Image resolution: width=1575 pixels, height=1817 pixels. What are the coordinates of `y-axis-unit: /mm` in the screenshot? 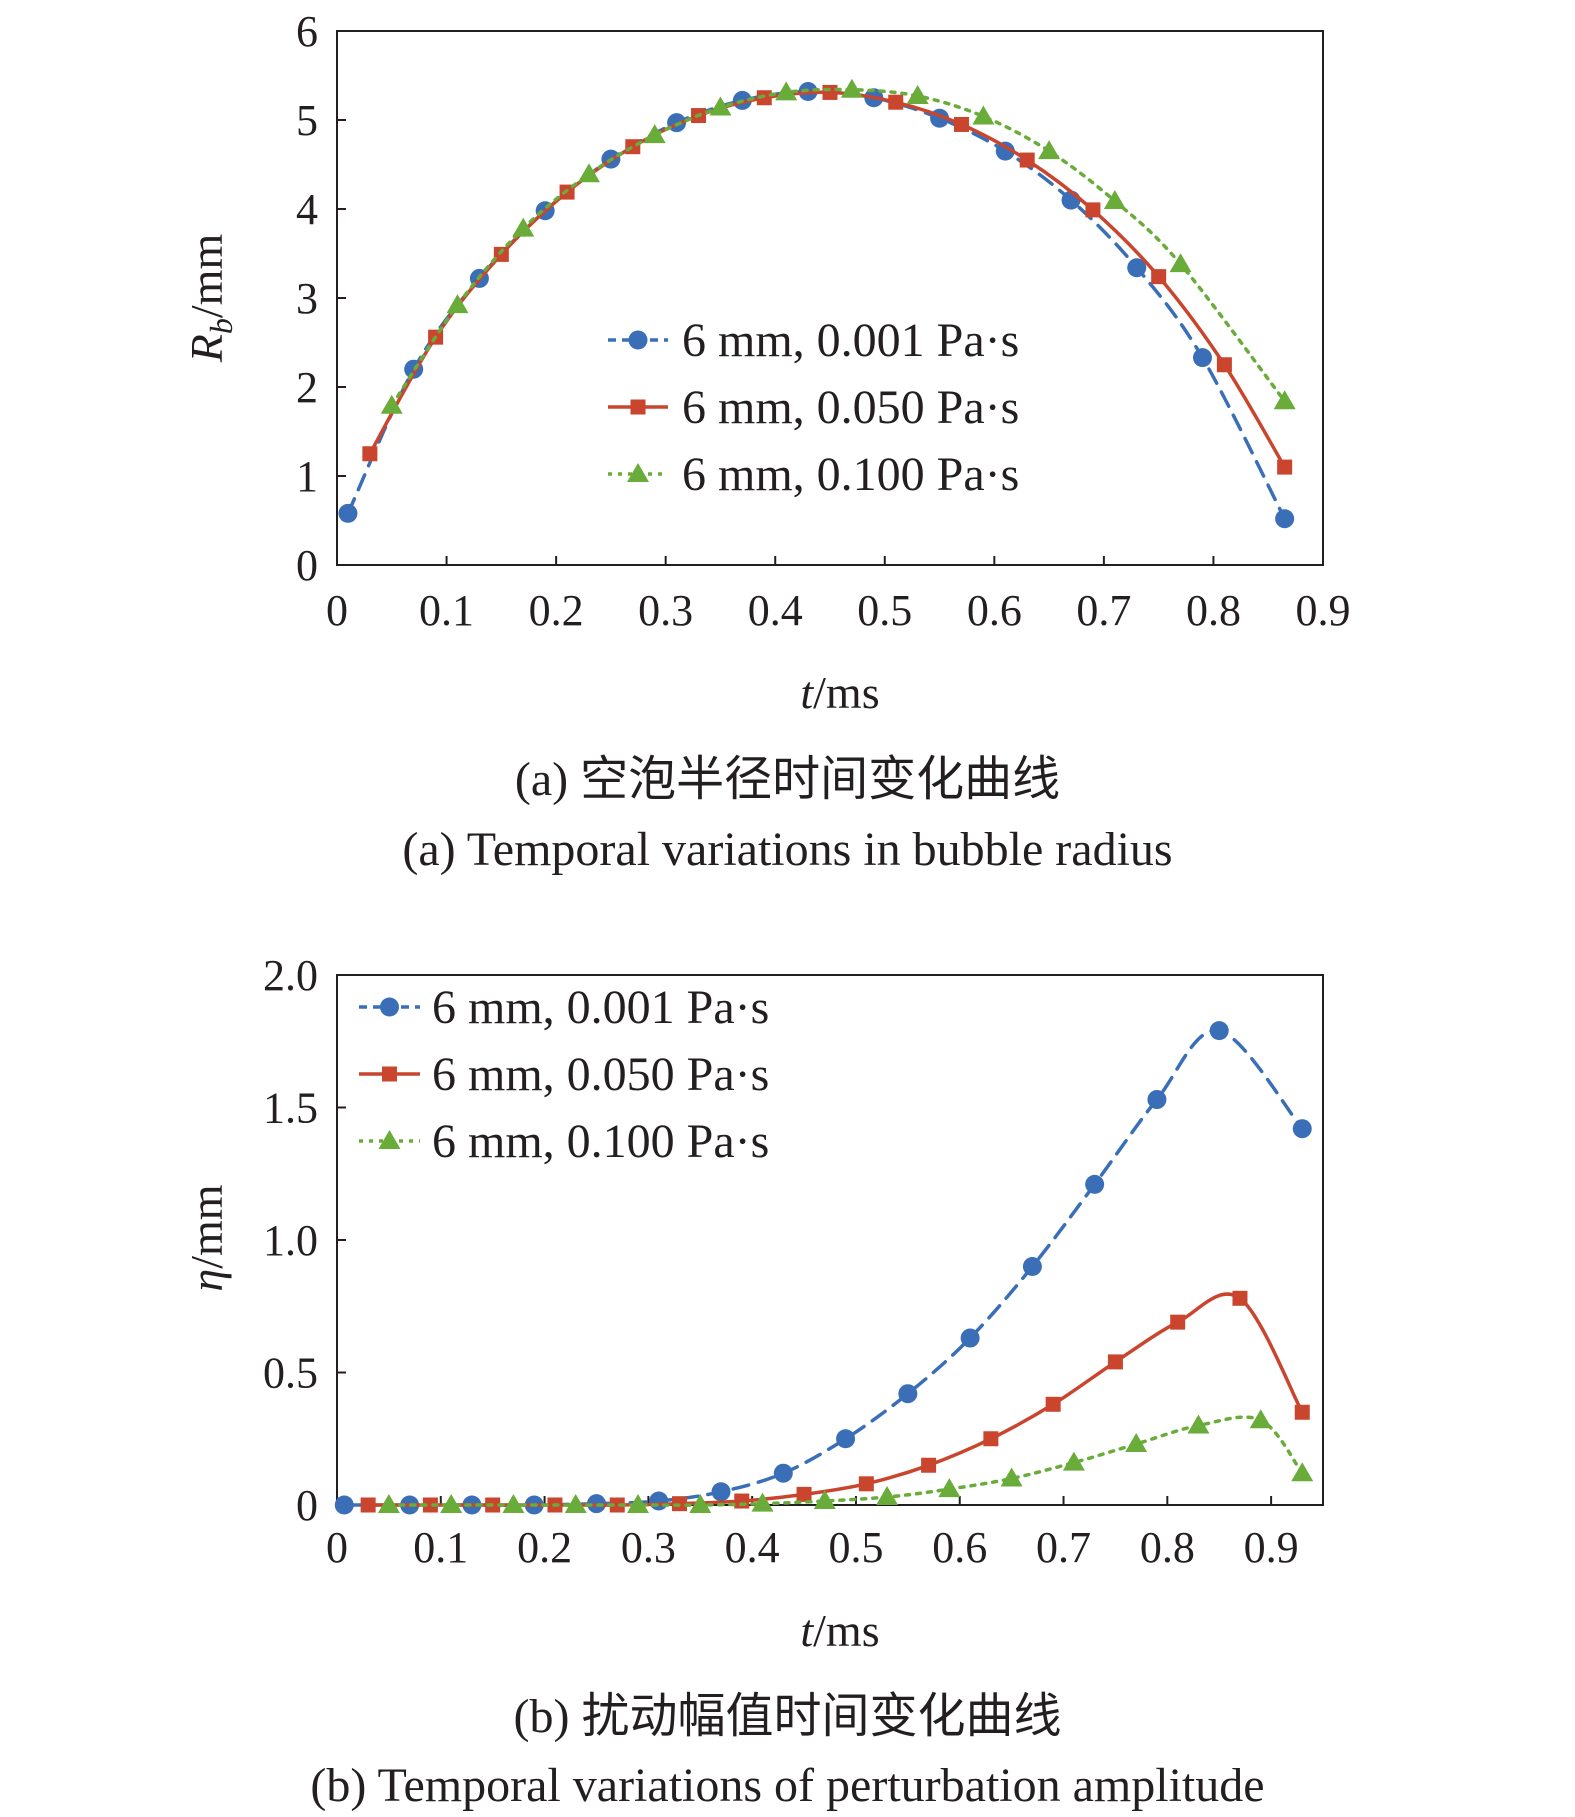 It's located at (206, 1226).